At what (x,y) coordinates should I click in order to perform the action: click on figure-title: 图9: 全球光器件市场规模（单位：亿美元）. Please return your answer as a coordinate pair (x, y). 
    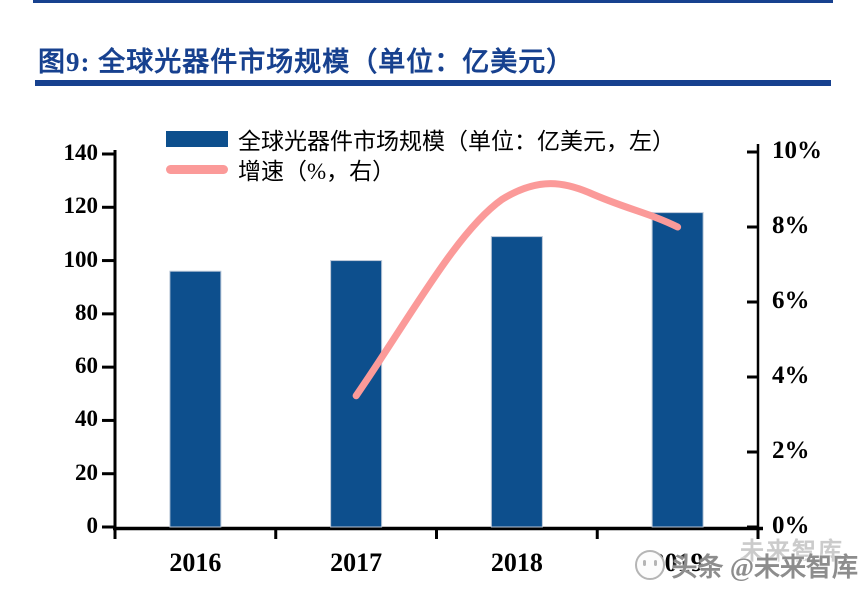
    Looking at the image, I should click on (306, 62).